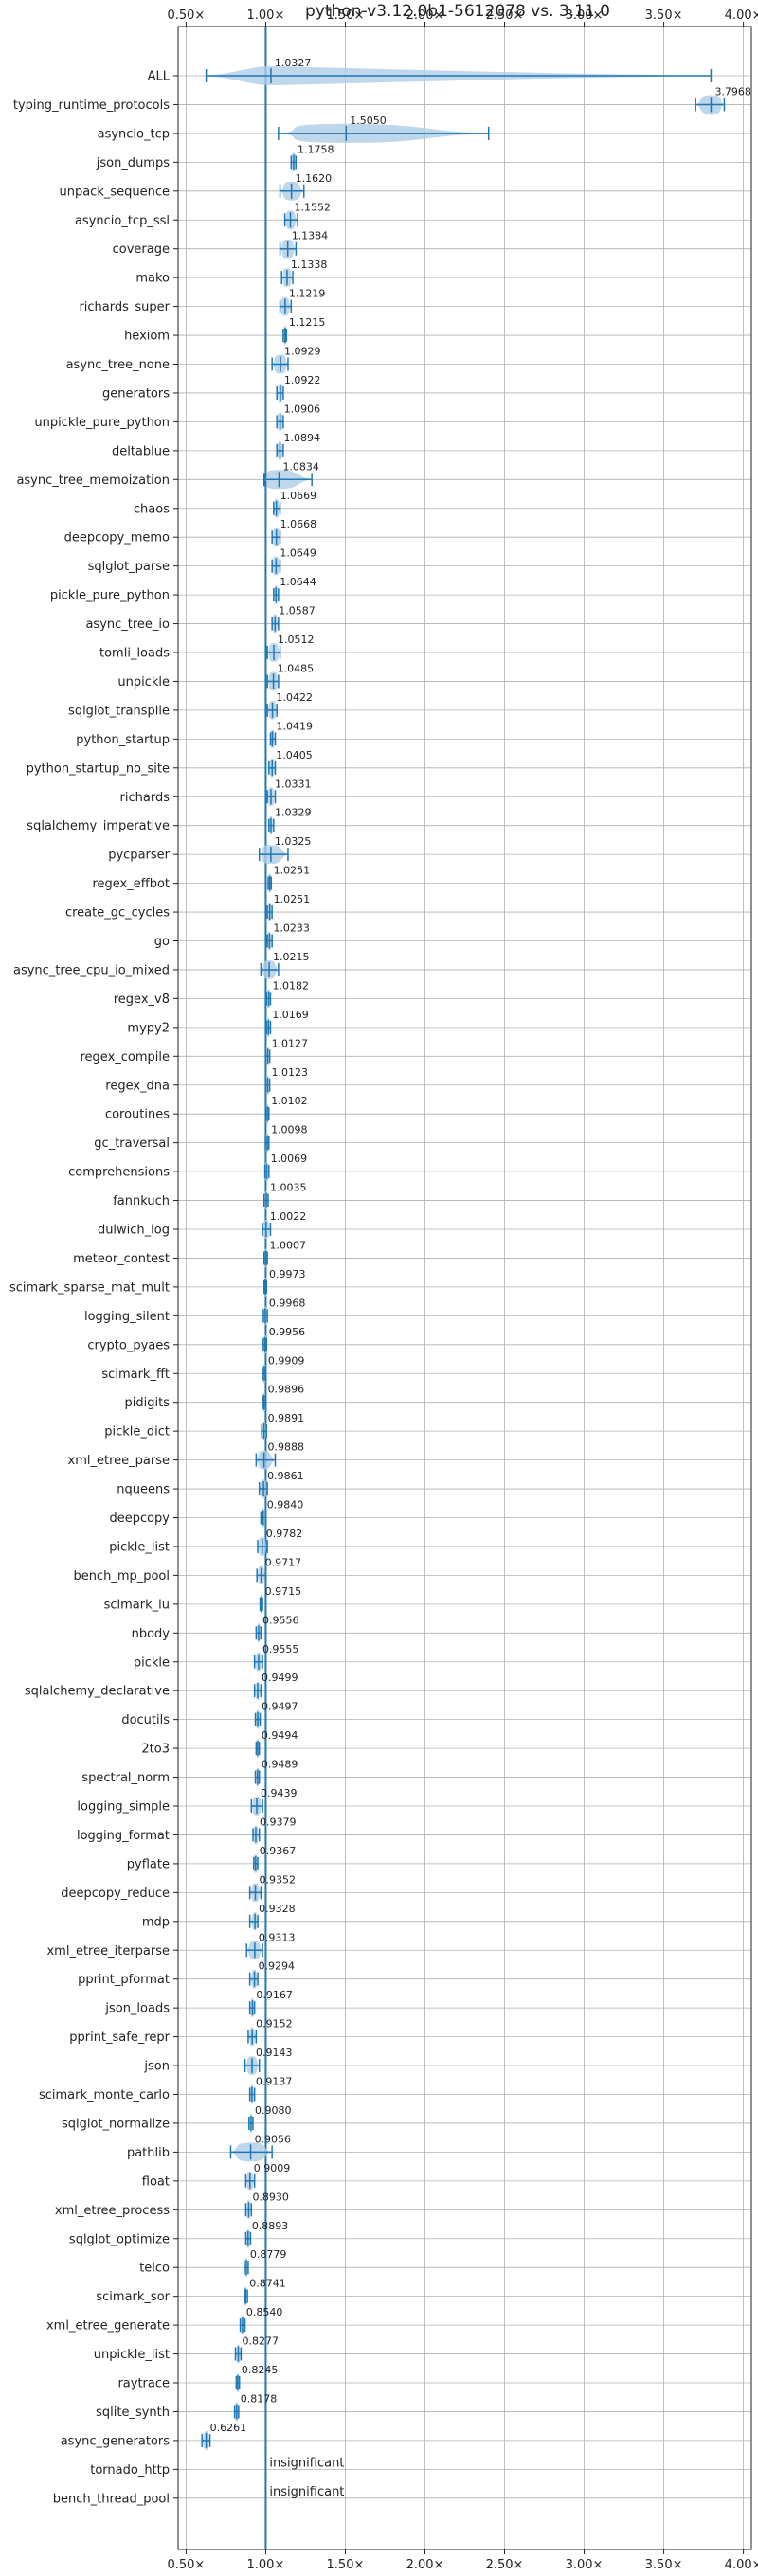  I want to click on value-label: 0.9555, so click(280, 1649).